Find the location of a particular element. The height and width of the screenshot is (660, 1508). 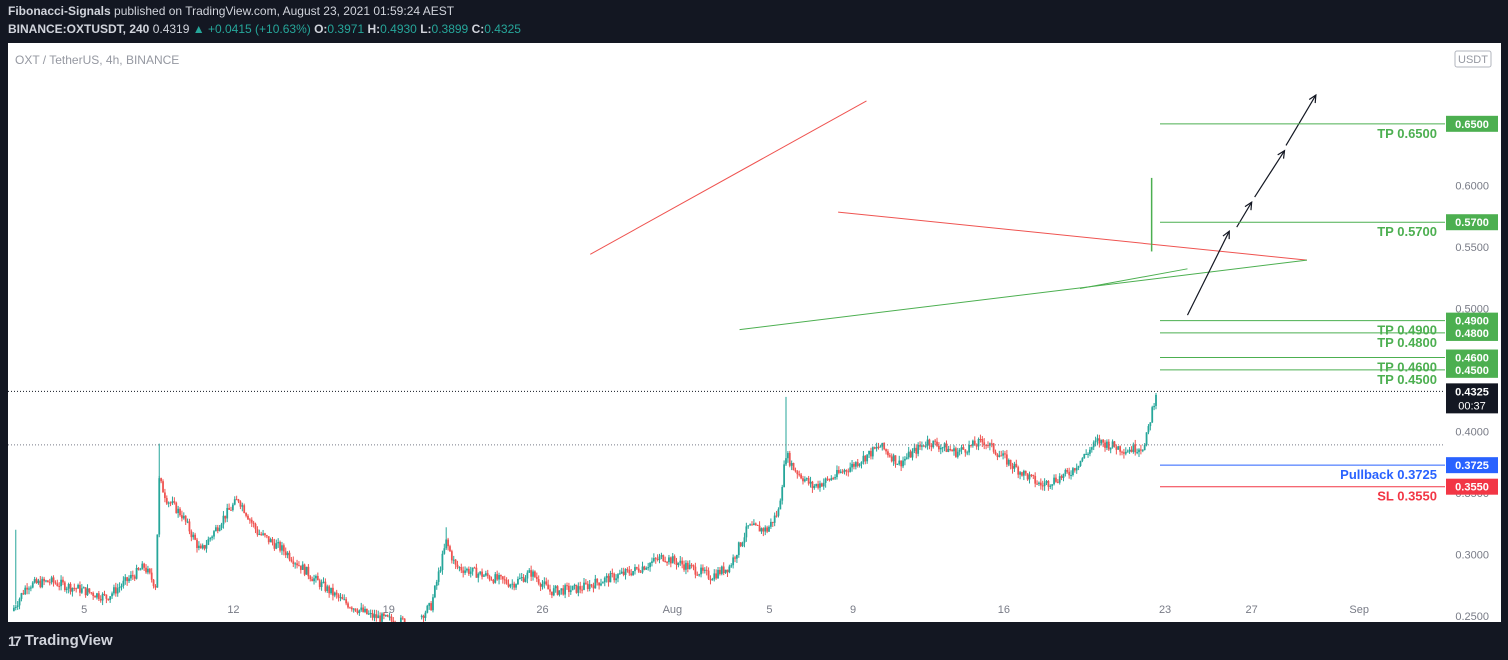

open-value: 0.3971 is located at coordinates (346, 29).